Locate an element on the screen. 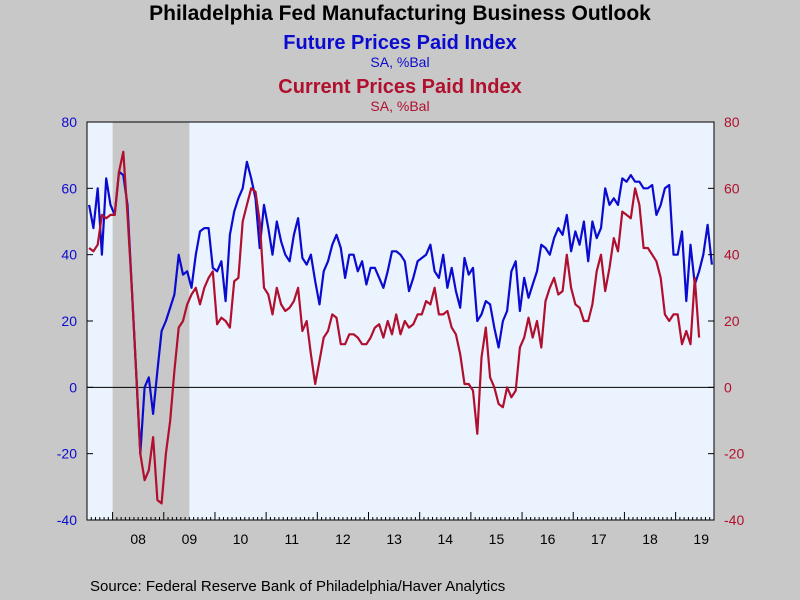 The height and width of the screenshot is (600, 800). current-series-unit: SA, %Bal is located at coordinates (400, 106).